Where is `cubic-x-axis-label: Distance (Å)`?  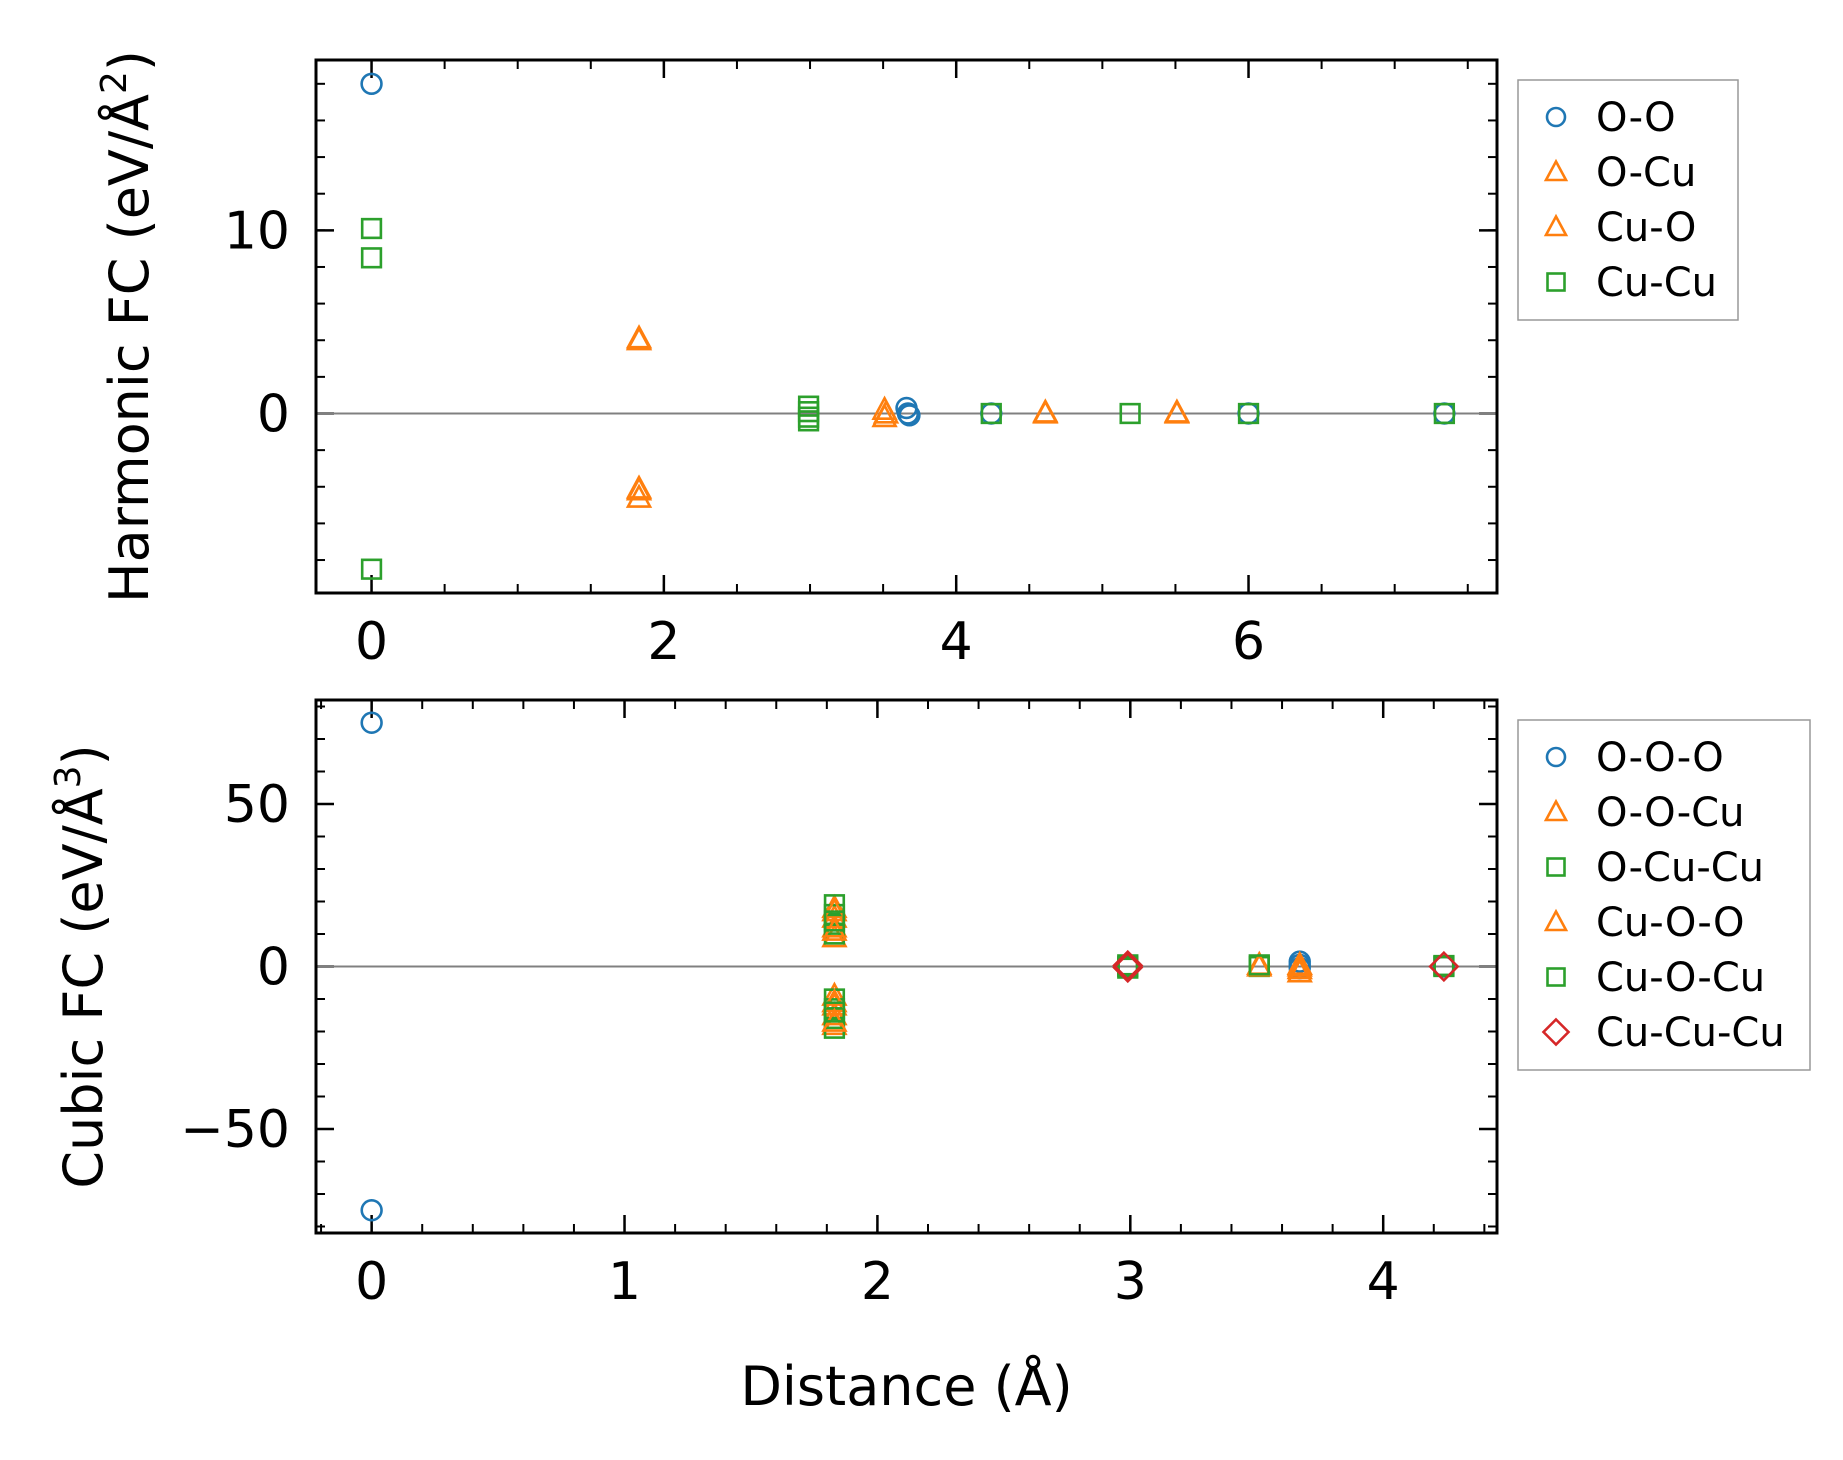
cubic-x-axis-label: Distance (Å) is located at coordinates (906, 1386).